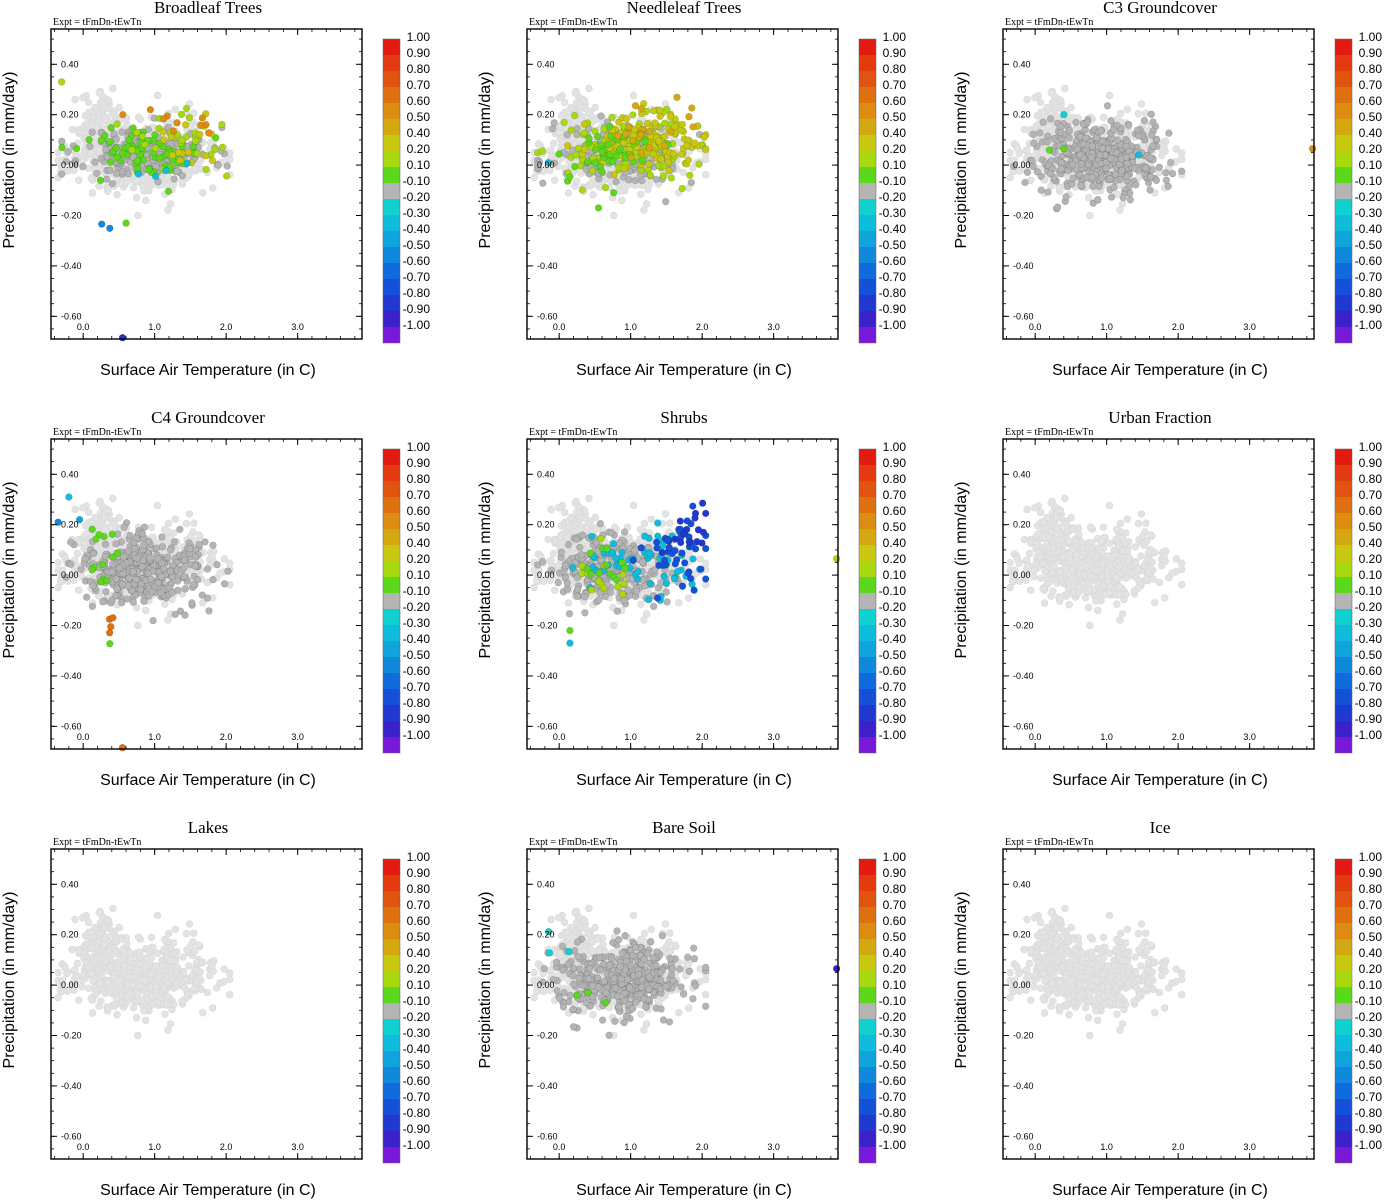 This screenshot has height=1200, width=1389. What do you see at coordinates (1371, 69) in the screenshot?
I see `colorbar-label: 0.80` at bounding box center [1371, 69].